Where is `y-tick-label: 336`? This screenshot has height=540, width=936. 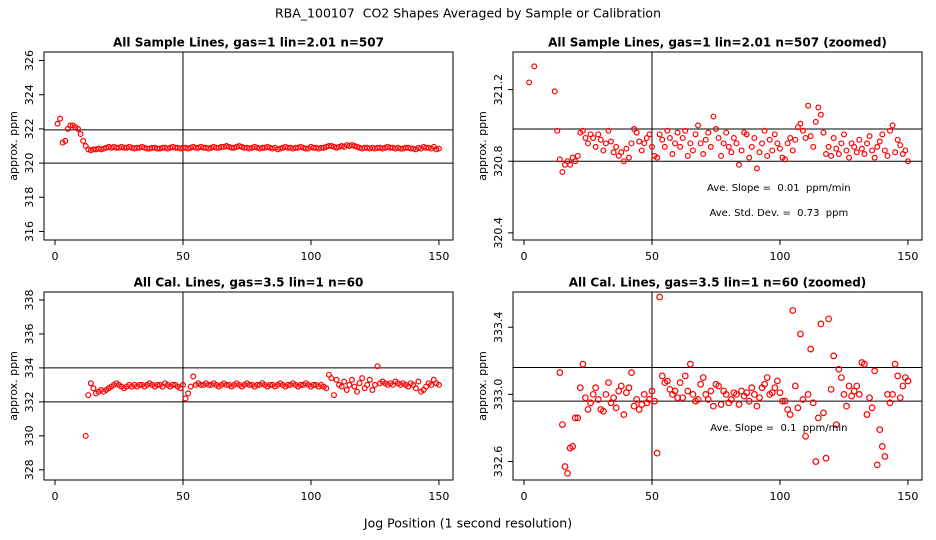
y-tick-label: 336 is located at coordinates (29, 333).